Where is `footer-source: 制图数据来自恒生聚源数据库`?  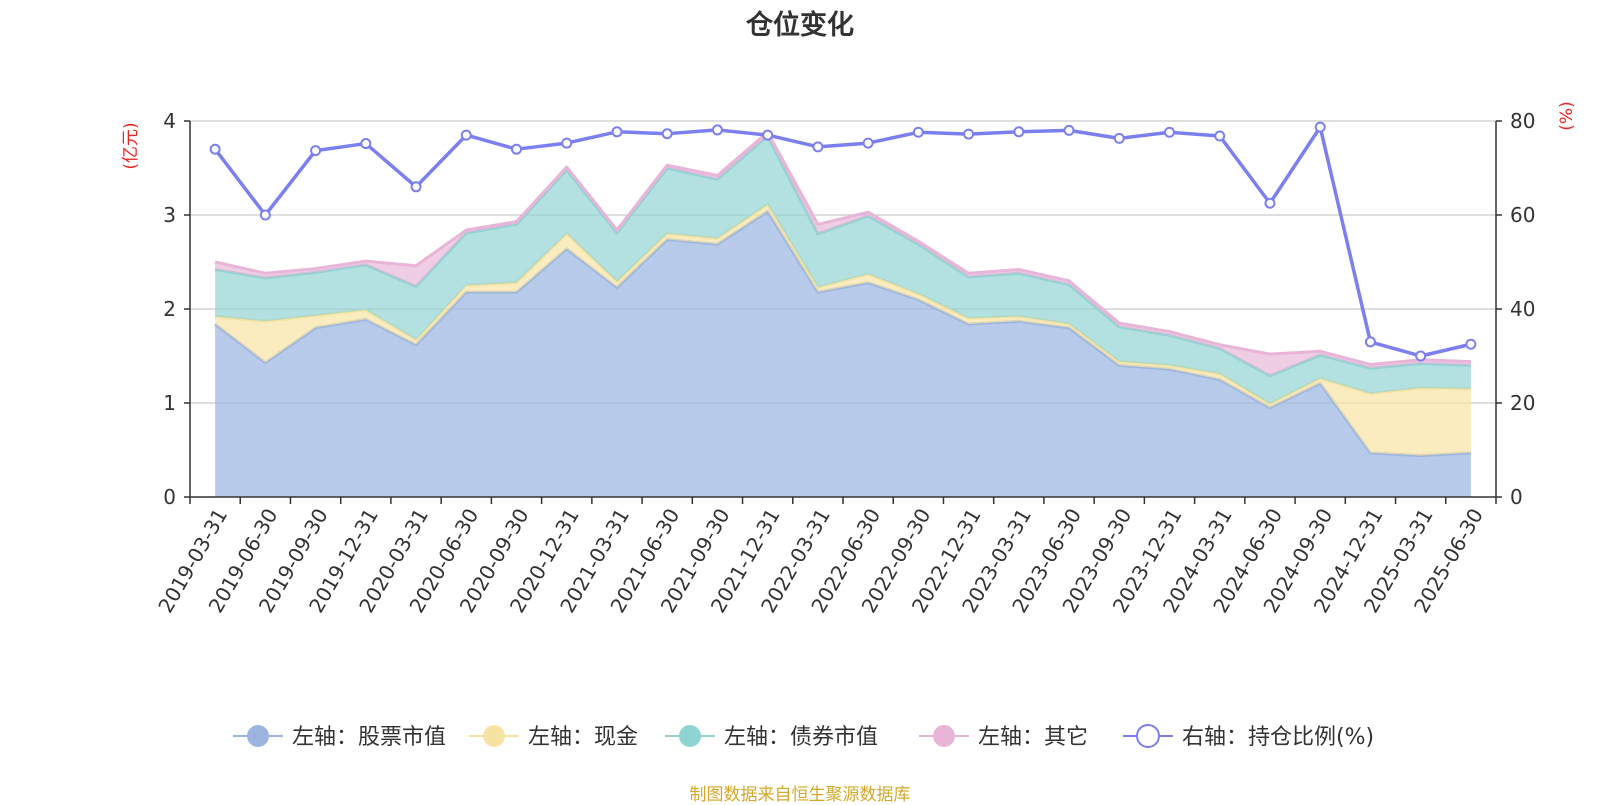 footer-source: 制图数据来自恒生聚源数据库 is located at coordinates (800, 795).